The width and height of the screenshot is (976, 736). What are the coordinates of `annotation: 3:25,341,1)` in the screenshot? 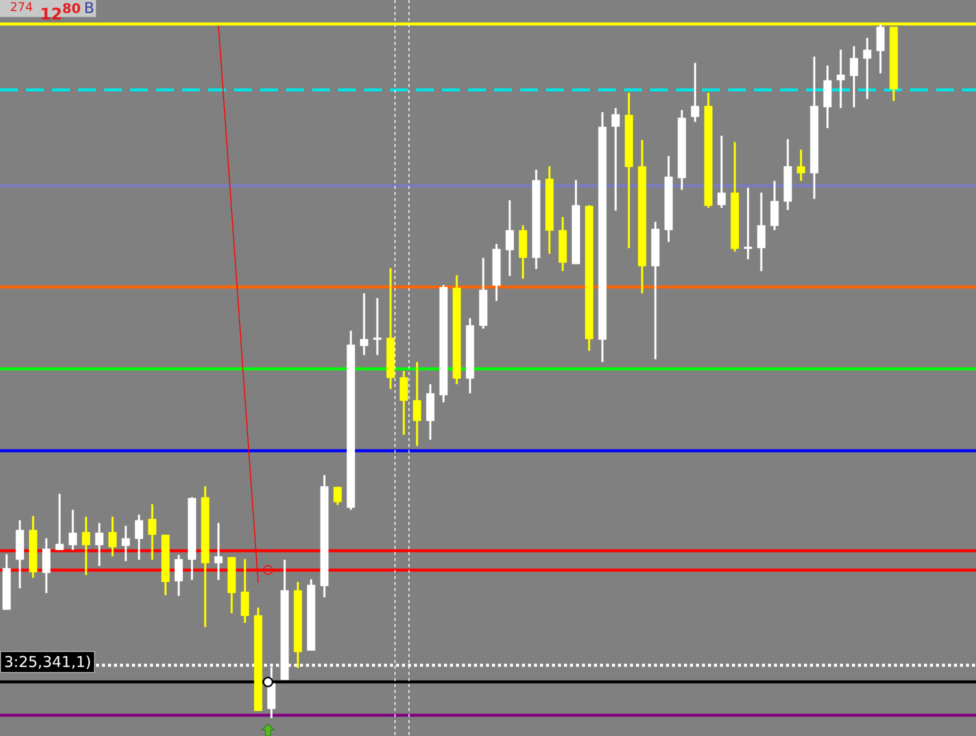 It's located at (48, 662).